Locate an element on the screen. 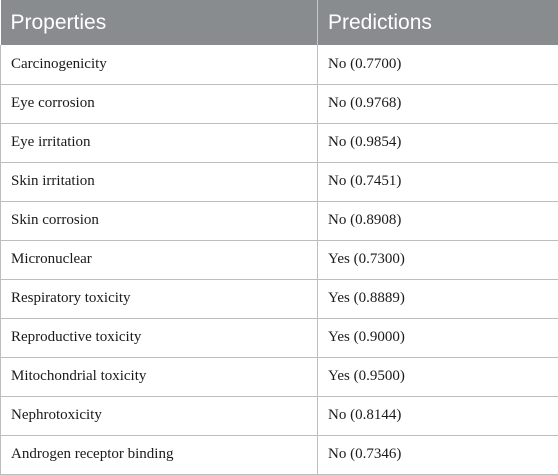 The image size is (558, 475). table-row: Reproductive toxicity Yes (0.9000) is located at coordinates (279, 337).